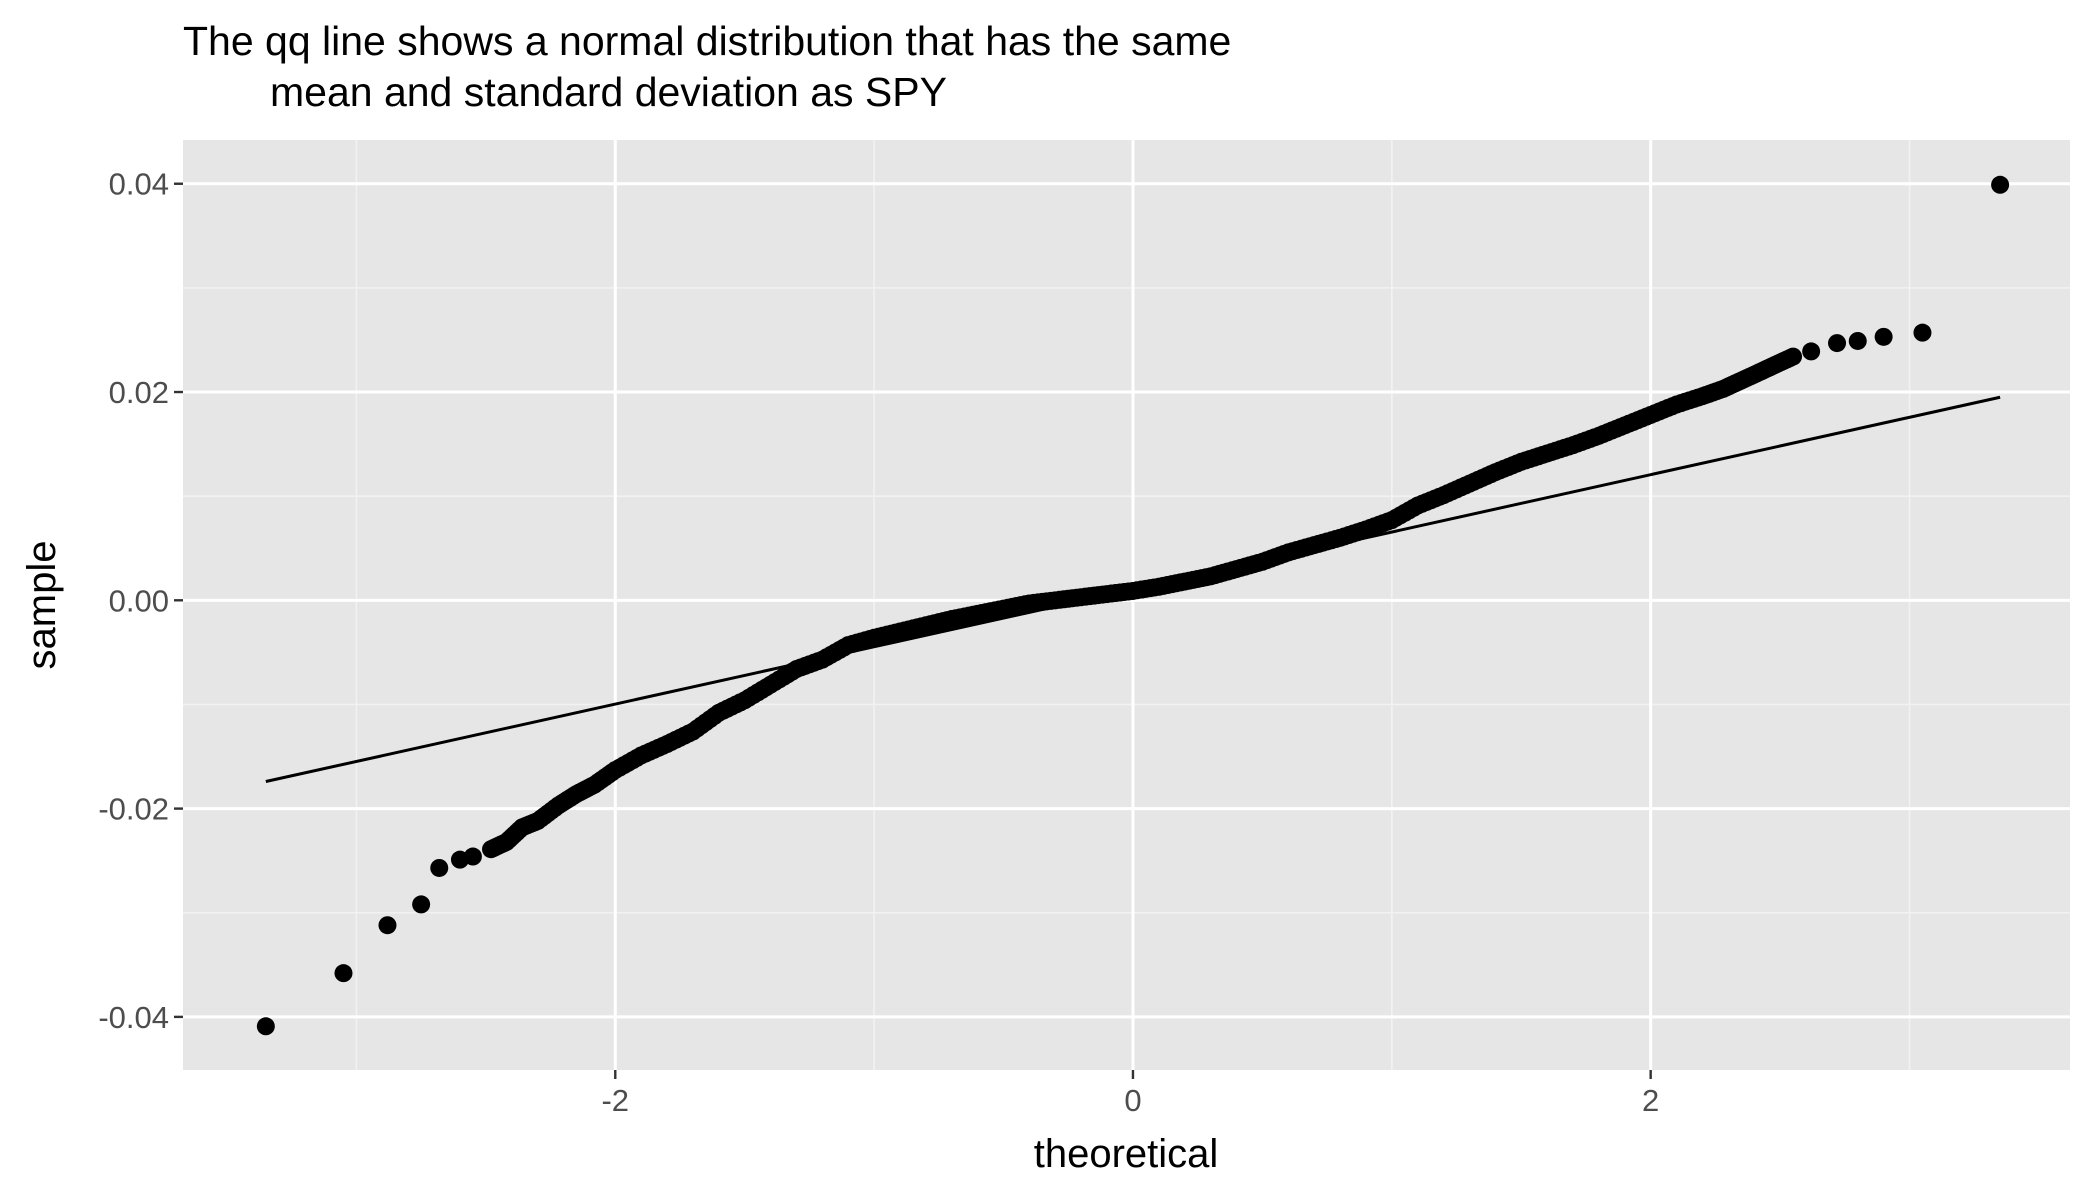  I want to click on y-tick-label: 0.02, so click(139, 392).